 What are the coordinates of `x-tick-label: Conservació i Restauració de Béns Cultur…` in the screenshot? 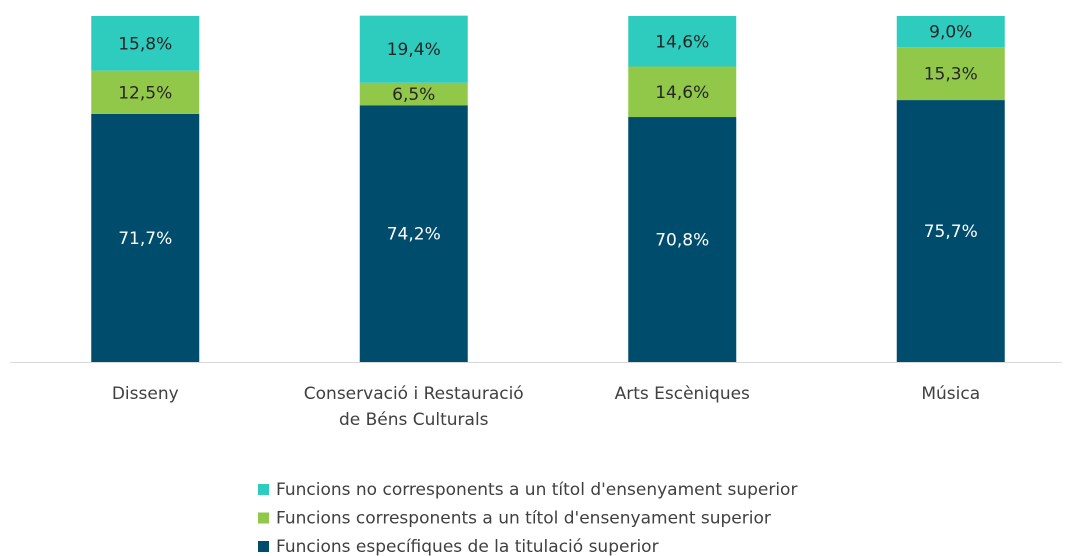 It's located at (413, 407).